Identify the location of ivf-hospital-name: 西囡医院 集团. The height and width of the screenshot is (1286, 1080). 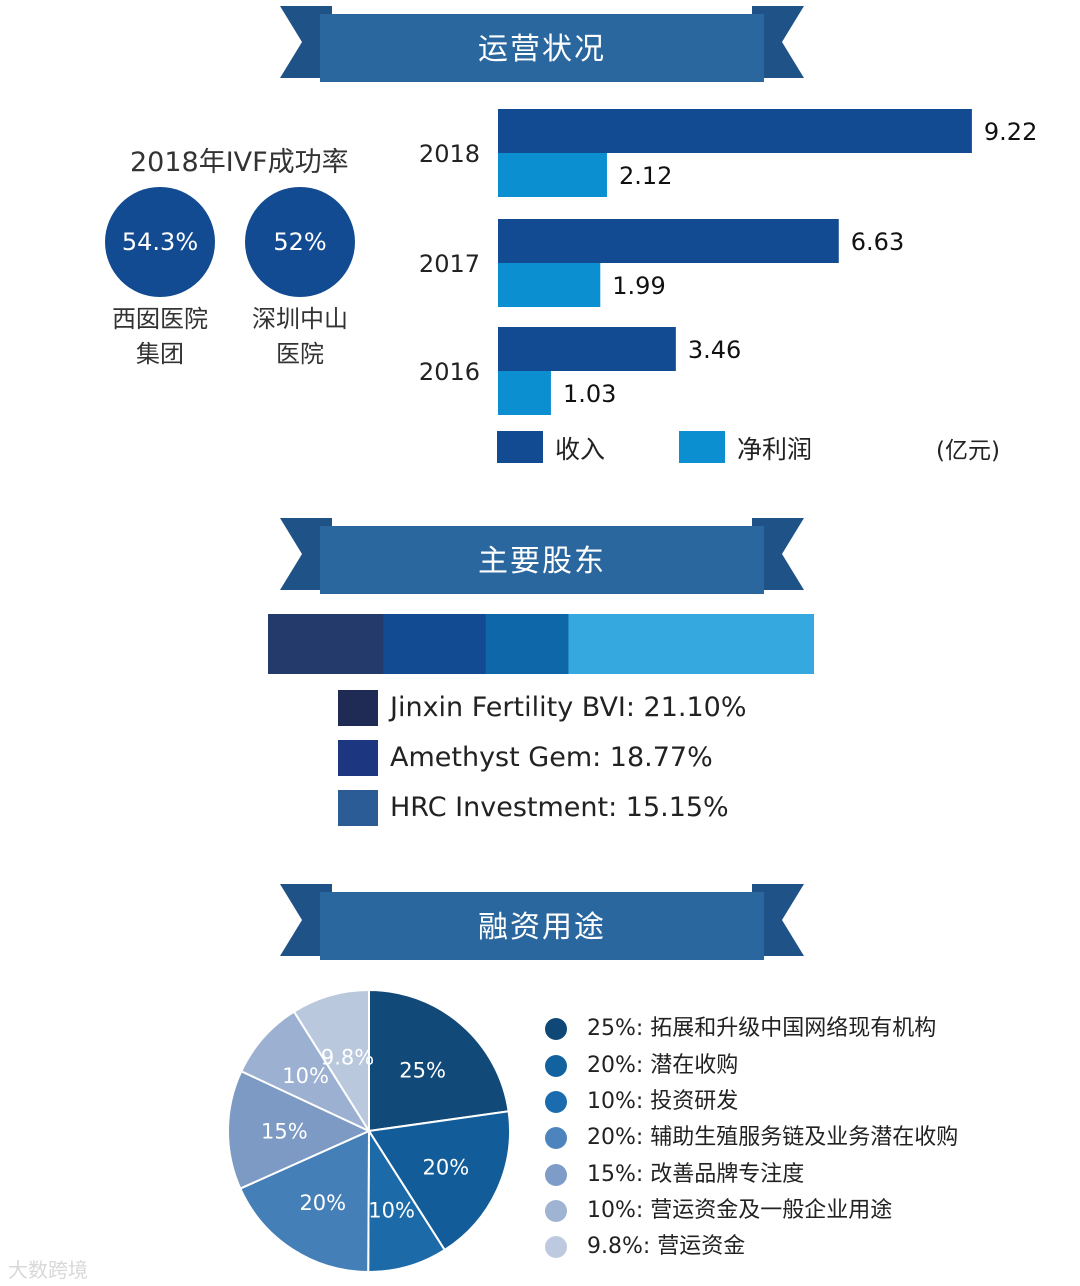
(160, 336).